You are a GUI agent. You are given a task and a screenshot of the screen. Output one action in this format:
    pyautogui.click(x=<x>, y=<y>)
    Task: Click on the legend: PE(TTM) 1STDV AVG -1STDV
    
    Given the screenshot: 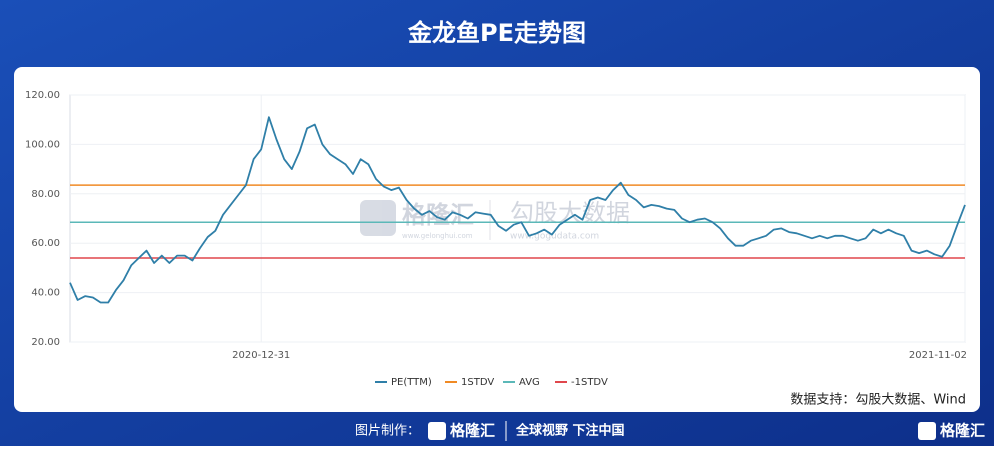 What is the action you would take?
    pyautogui.click(x=491, y=382)
    